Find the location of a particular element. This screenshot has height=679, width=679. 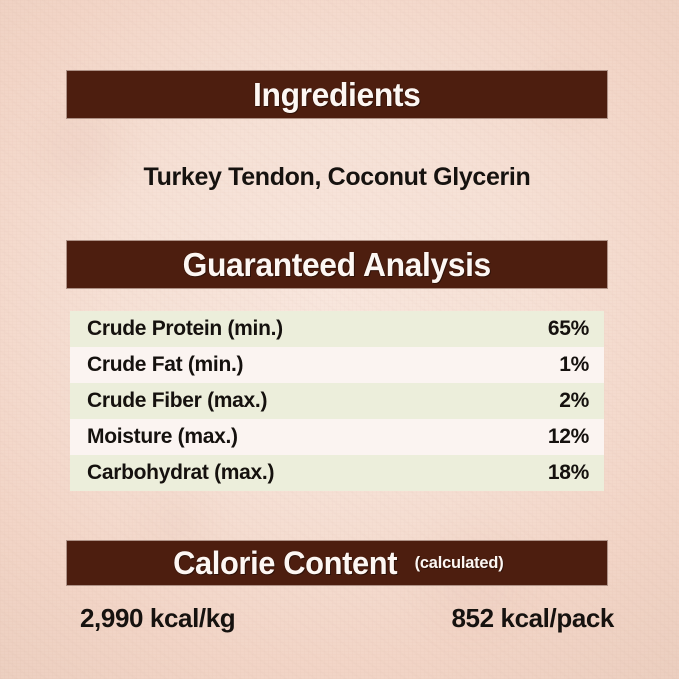

nutrient-value: 2% is located at coordinates (574, 400).